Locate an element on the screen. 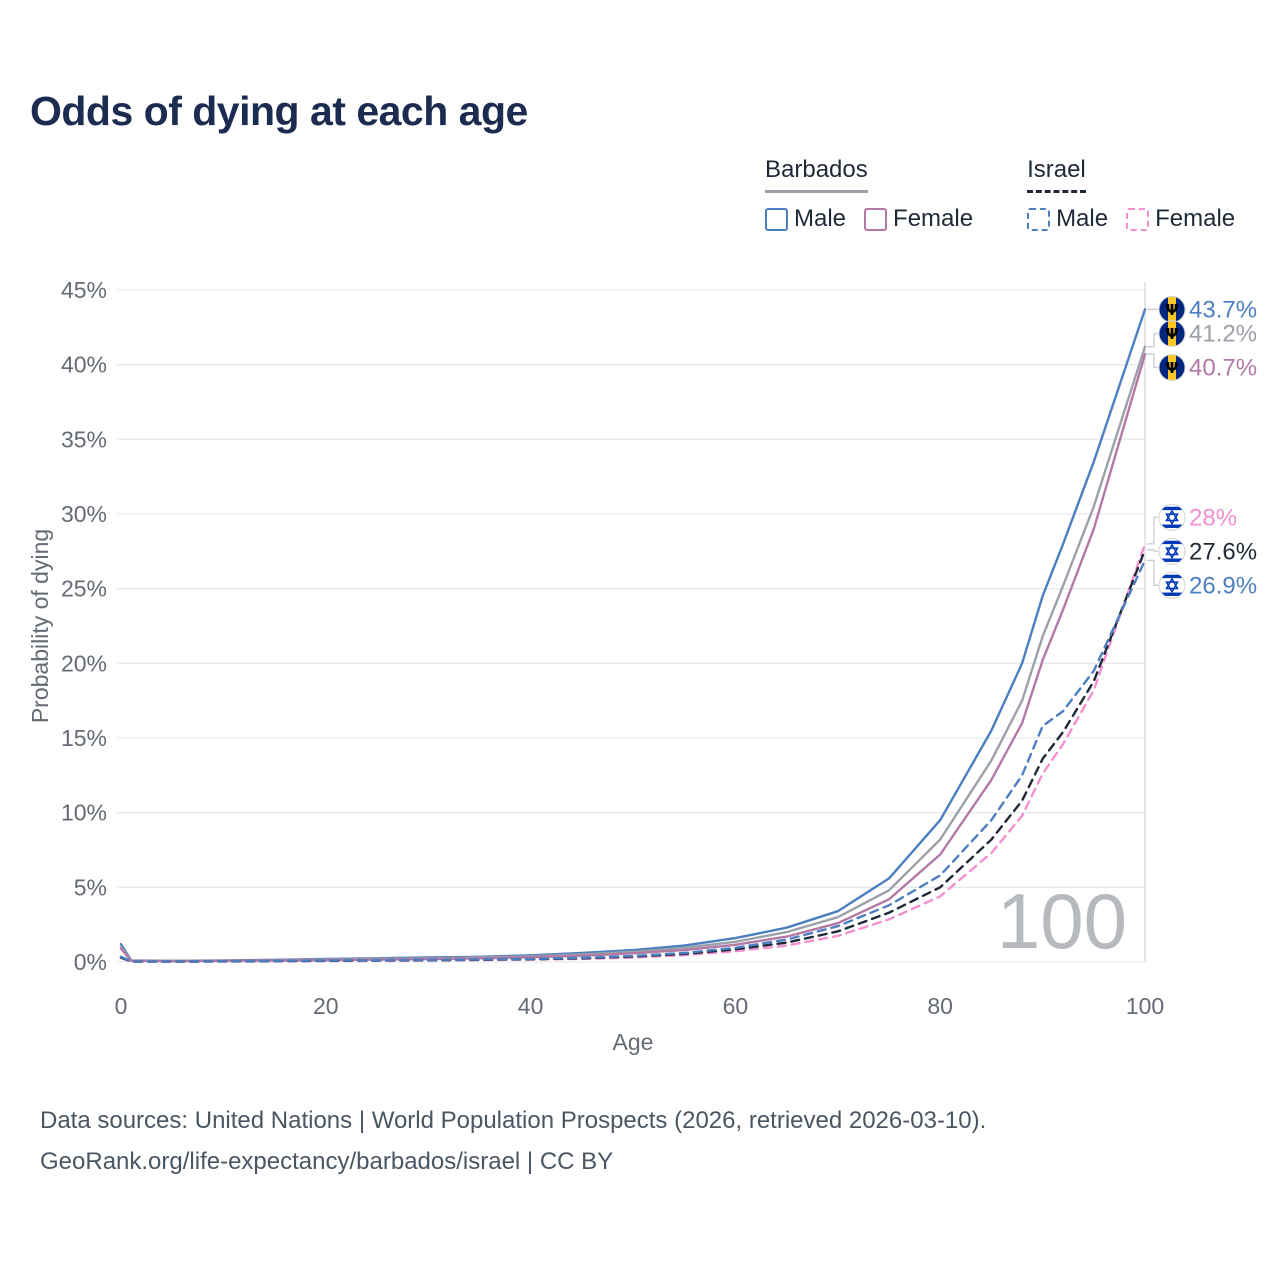  israel-female-swatch-icon is located at coordinates (1138, 219).